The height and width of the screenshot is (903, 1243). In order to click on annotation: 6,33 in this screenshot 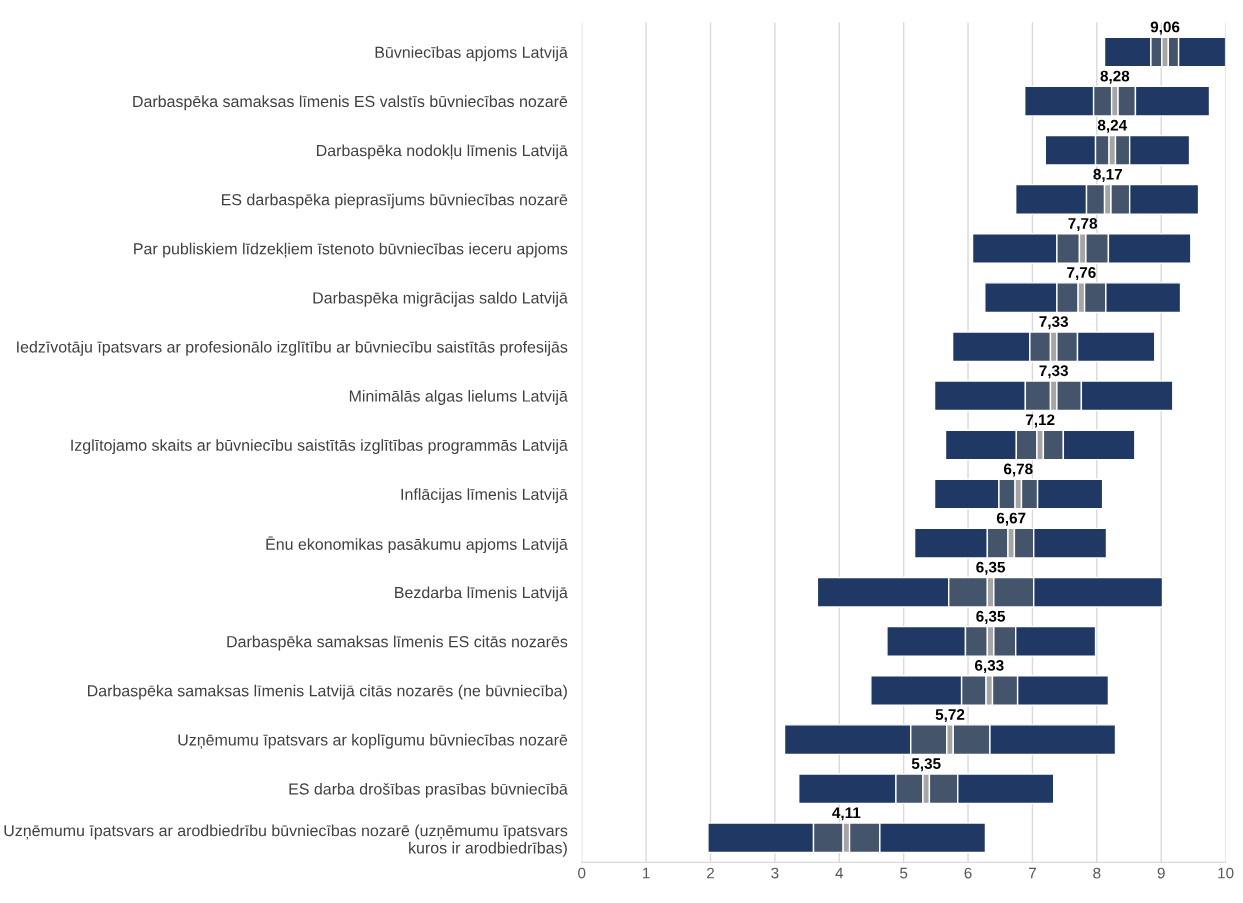, I will do `click(989, 666)`.